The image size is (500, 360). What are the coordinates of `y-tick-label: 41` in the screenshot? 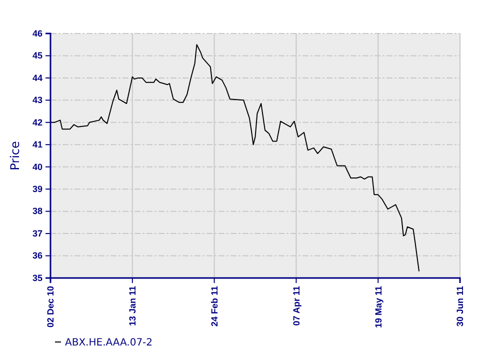 It's located at (37, 145).